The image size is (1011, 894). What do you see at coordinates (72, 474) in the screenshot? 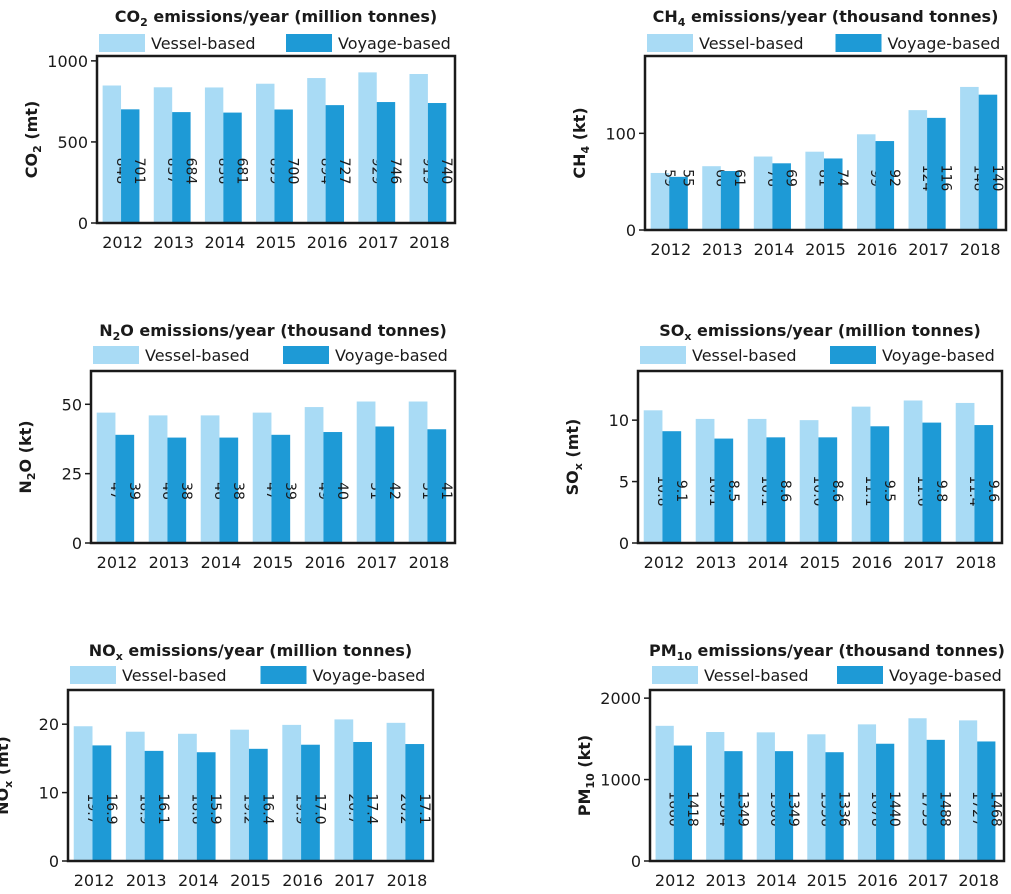
I see `y-tick-label: 25` at bounding box center [72, 474].